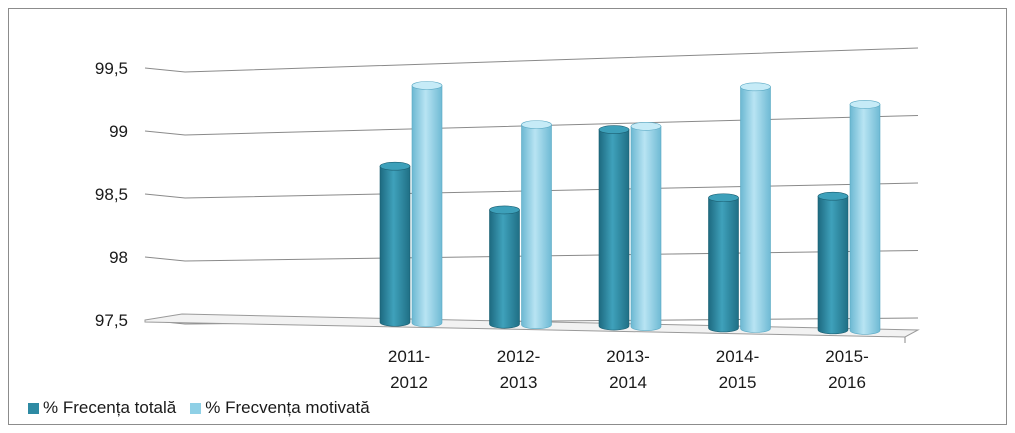  What do you see at coordinates (118, 257) in the screenshot?
I see `y-tick-label: 98` at bounding box center [118, 257].